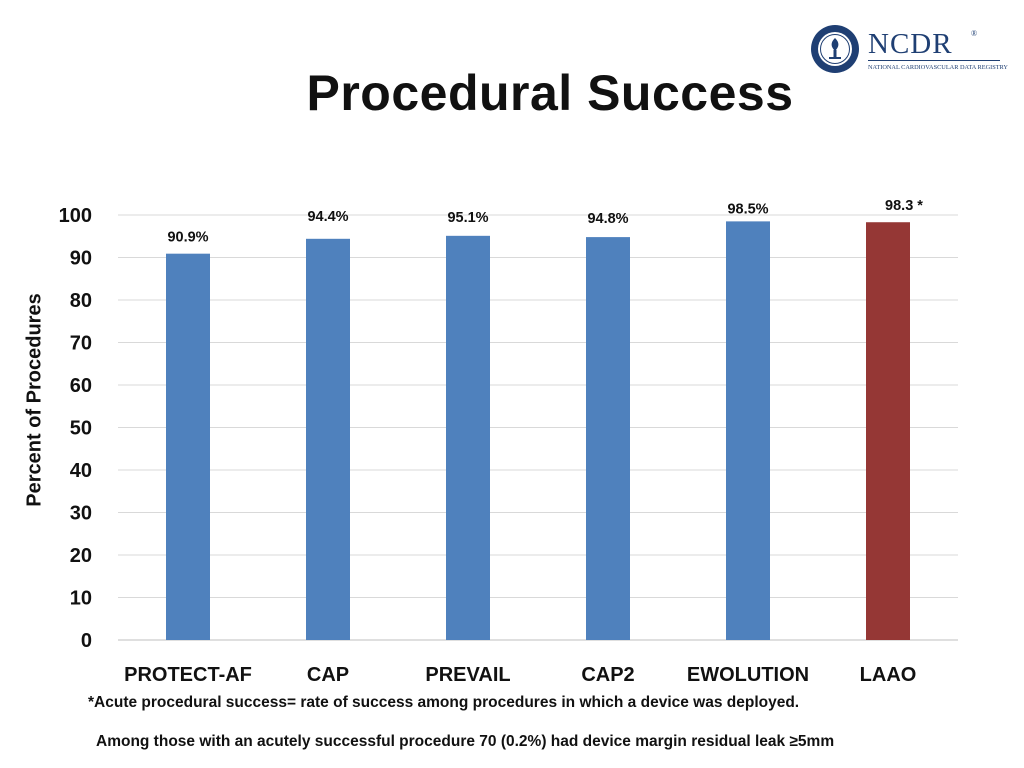 The height and width of the screenshot is (768, 1024). I want to click on y-tick-label: 60, so click(81, 386).